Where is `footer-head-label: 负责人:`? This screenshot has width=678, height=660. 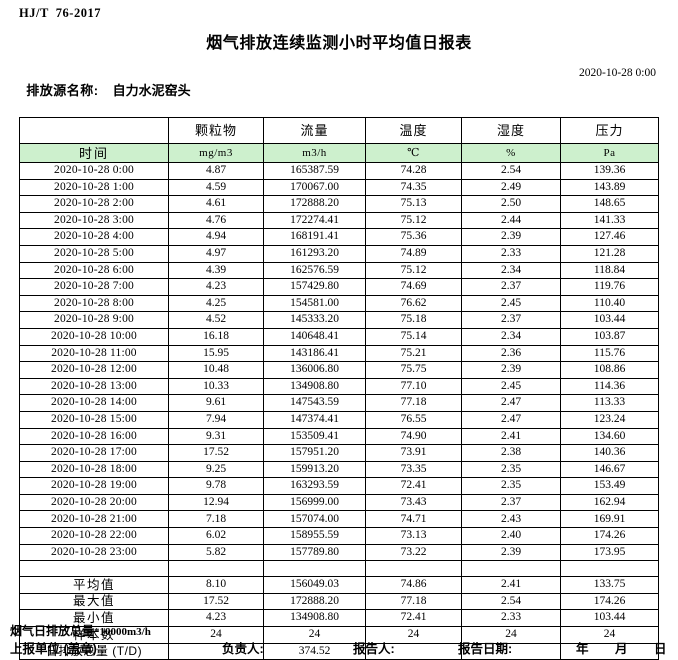 footer-head-label: 负责人: is located at coordinates (243, 649).